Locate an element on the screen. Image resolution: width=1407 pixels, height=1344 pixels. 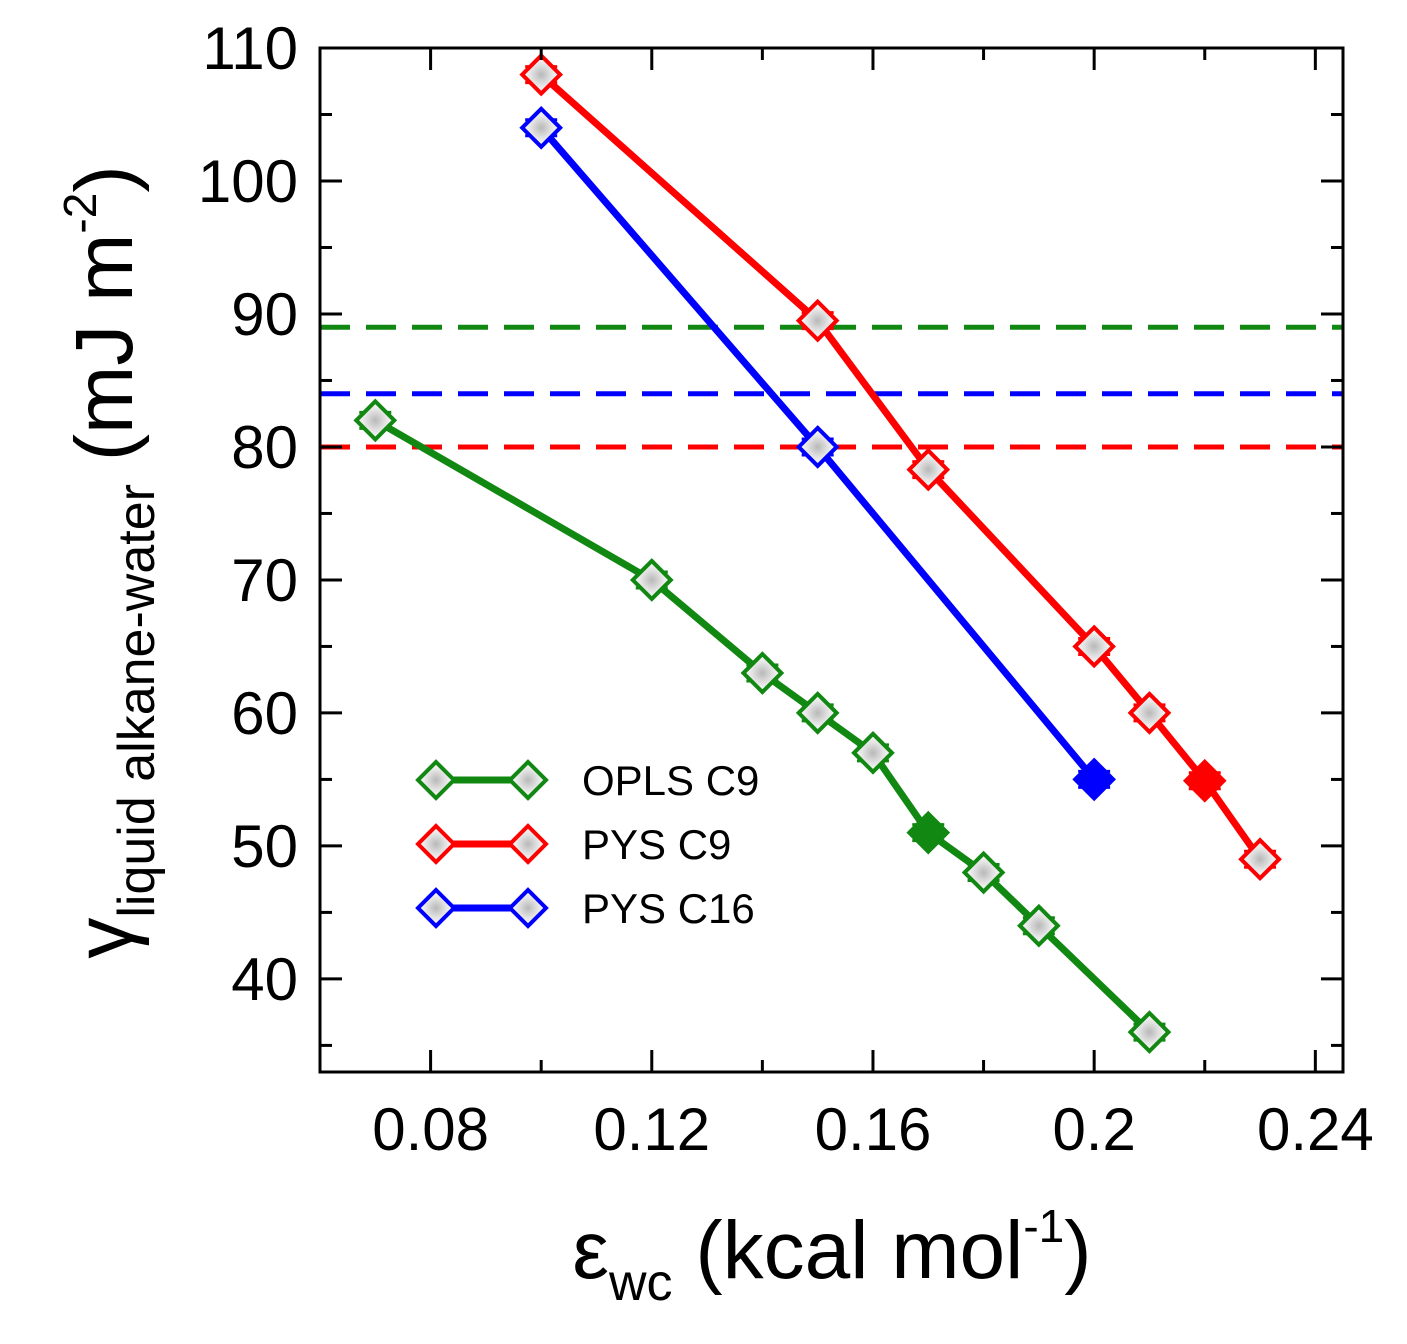
x-axis-exponent: -1 is located at coordinates (1043, 1226).